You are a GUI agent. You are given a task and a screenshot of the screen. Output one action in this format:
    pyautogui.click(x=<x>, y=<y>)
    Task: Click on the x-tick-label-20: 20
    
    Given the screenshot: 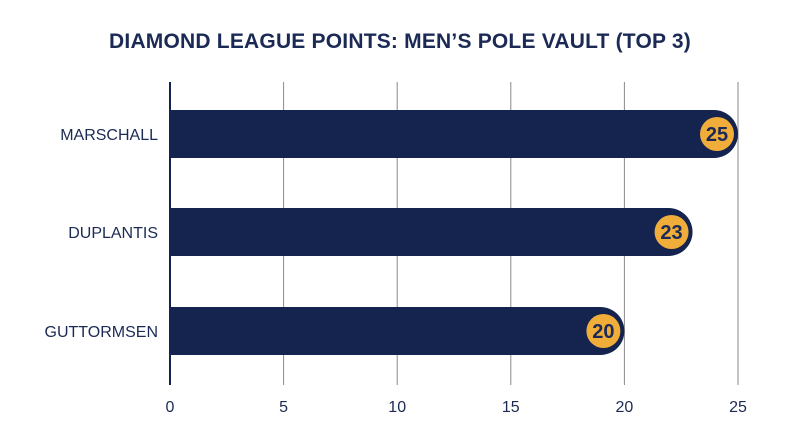 What is the action you would take?
    pyautogui.click(x=625, y=407)
    